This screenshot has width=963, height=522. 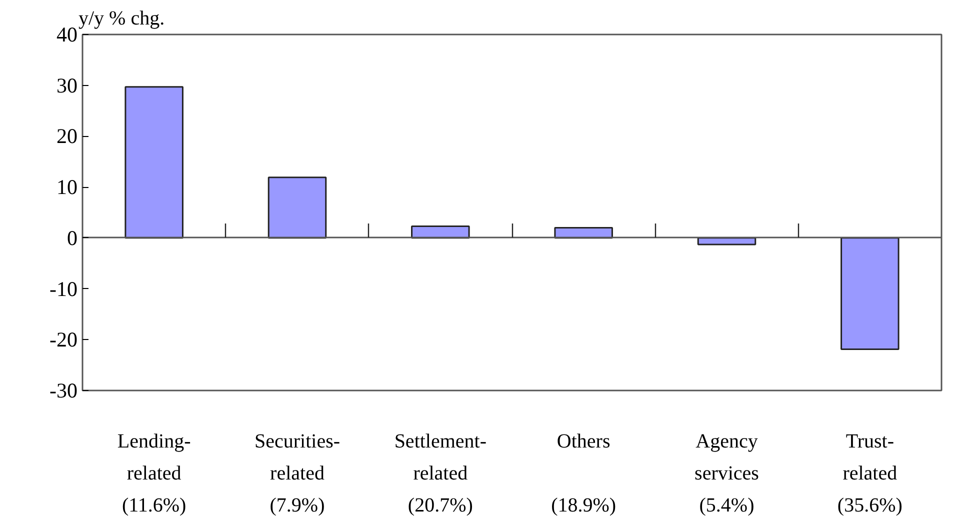 What do you see at coordinates (727, 473) in the screenshot?
I see `x-tick-label: Agency services (5.4%)` at bounding box center [727, 473].